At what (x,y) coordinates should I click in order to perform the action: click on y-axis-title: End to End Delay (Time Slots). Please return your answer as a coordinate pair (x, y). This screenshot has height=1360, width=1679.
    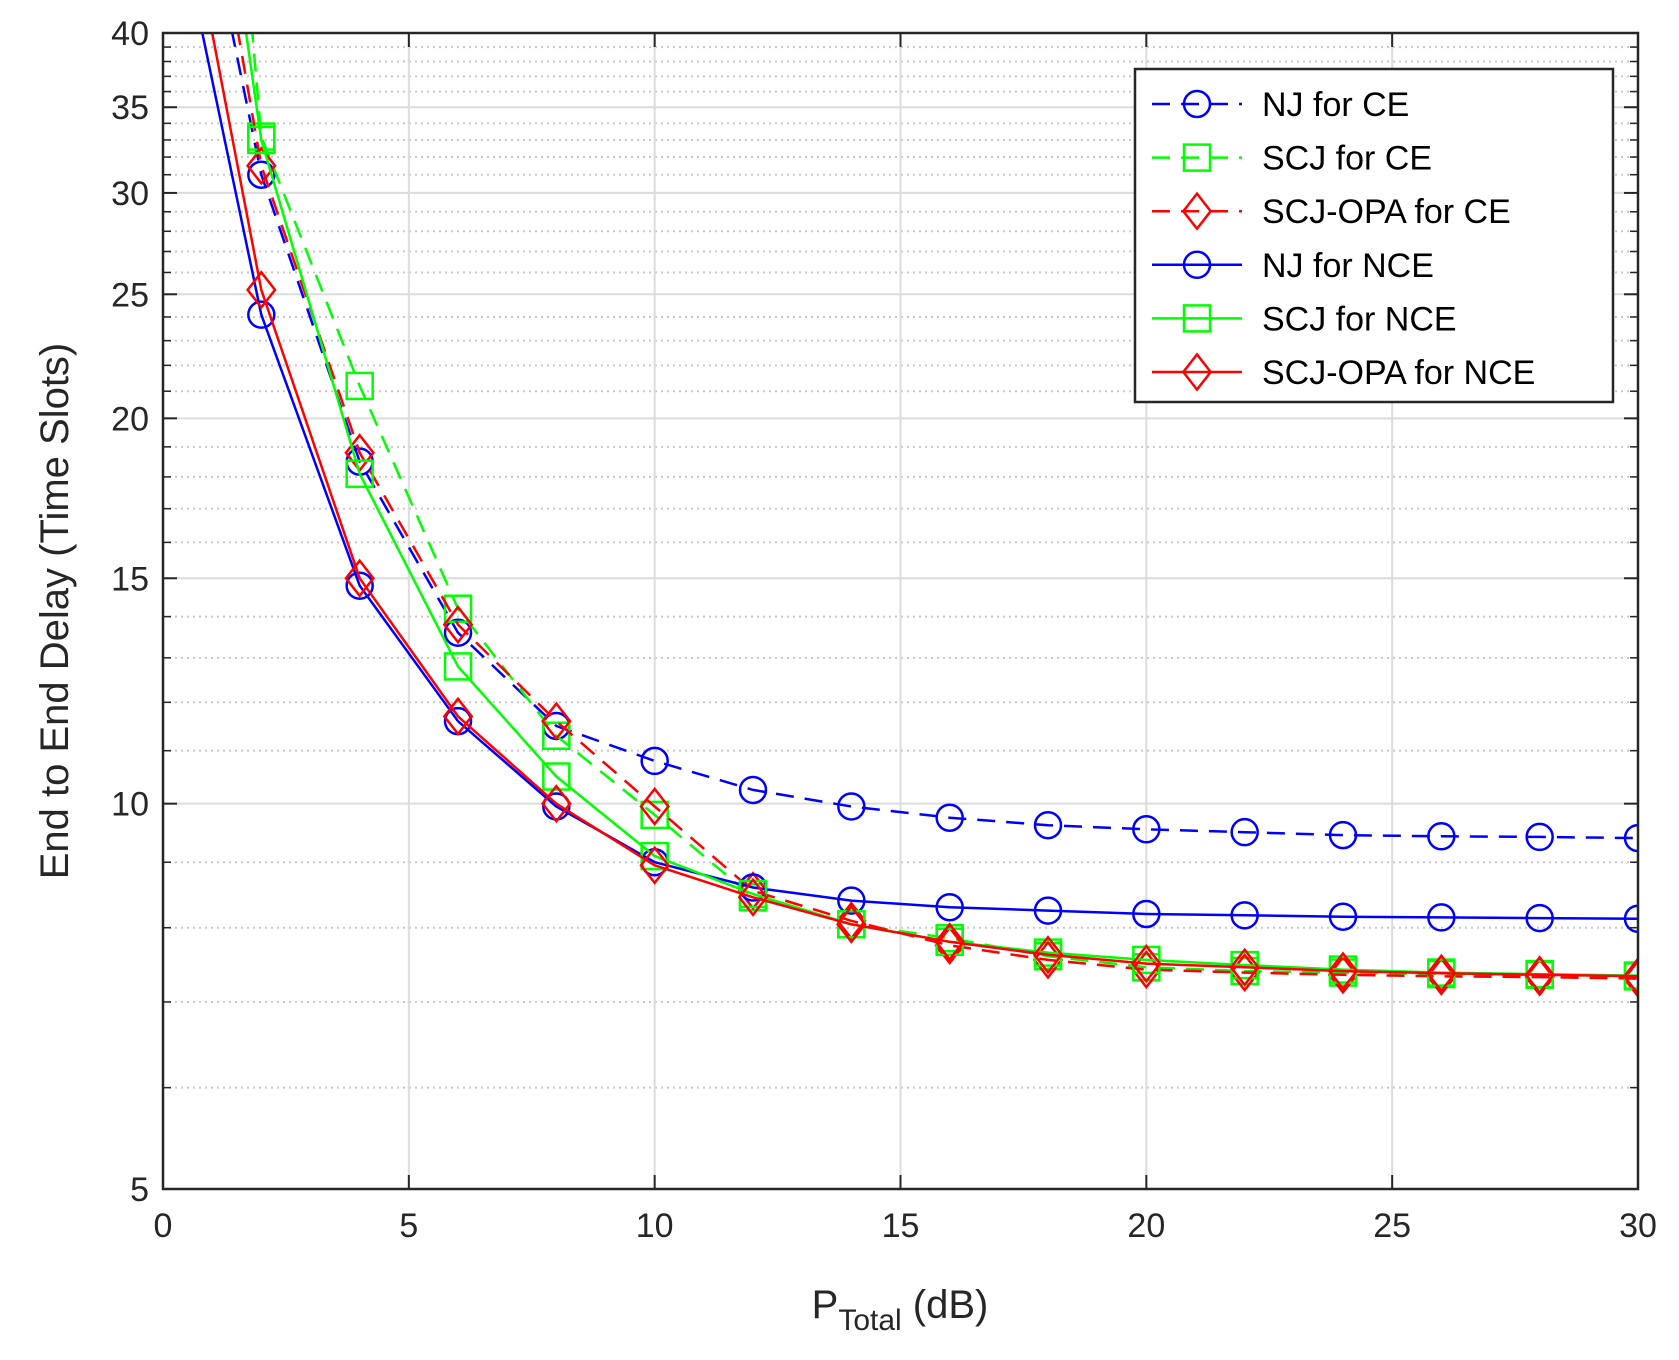
    Looking at the image, I should click on (55, 611).